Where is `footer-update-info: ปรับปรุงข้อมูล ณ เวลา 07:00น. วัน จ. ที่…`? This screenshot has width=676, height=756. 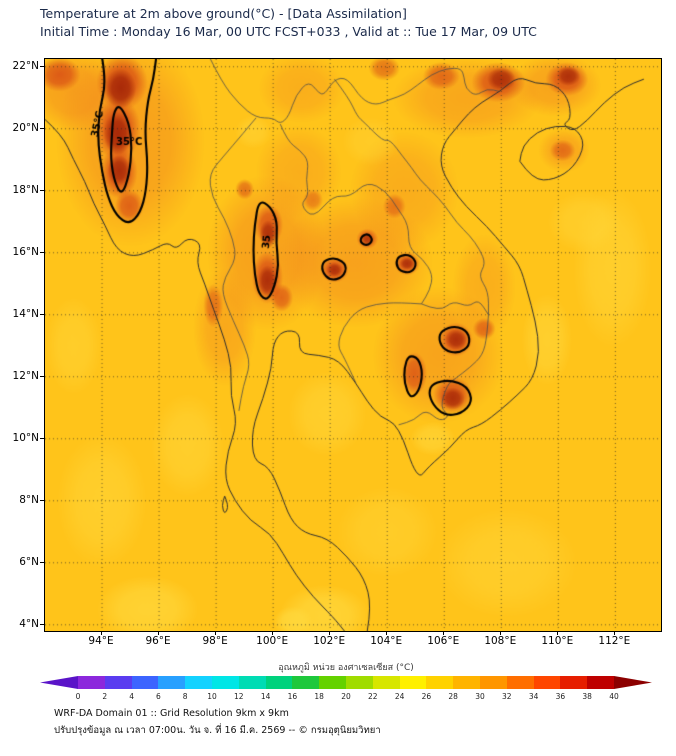 footer-update-info: ปรับปรุงข้อมูล ณ เวลา 07:00น. วัน จ. ที่… is located at coordinates (217, 730).